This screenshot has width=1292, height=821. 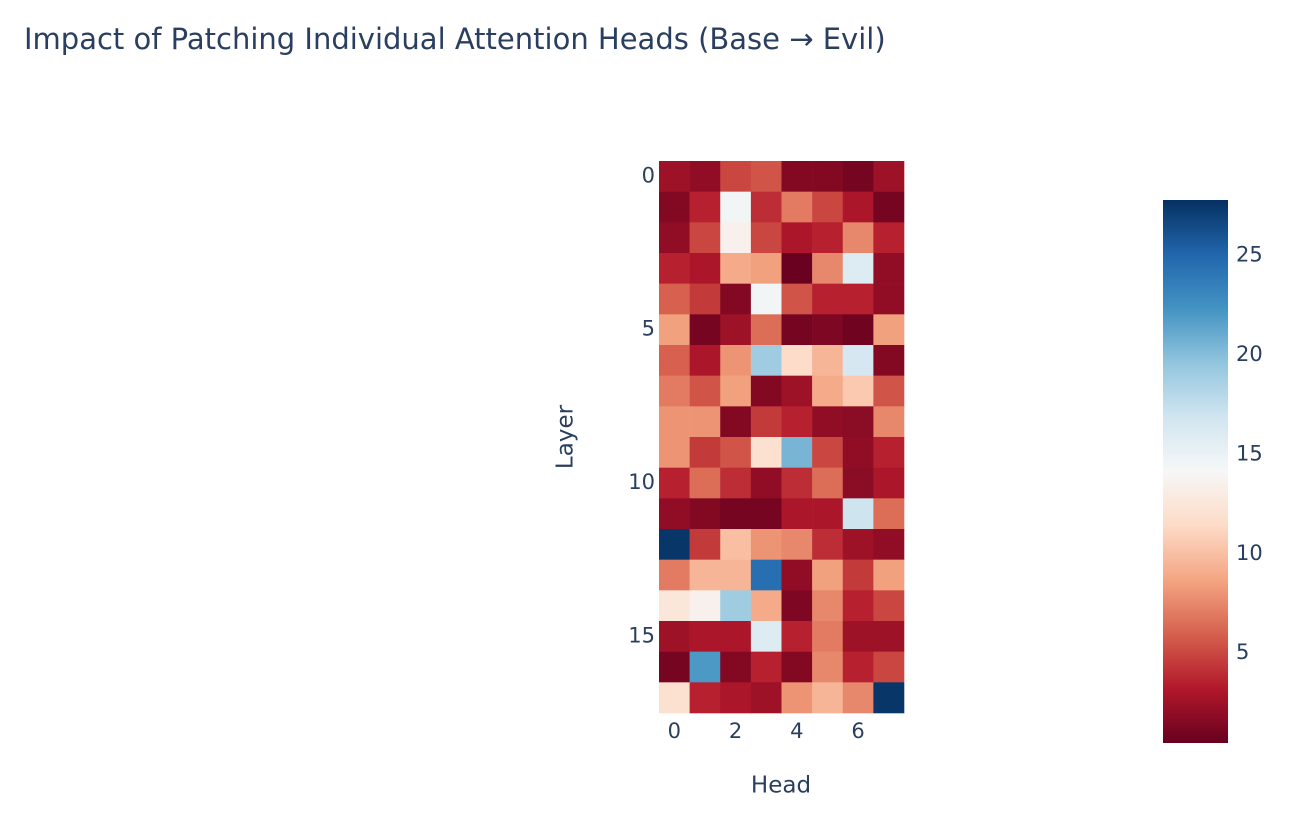 I want to click on colorbar-tick-label: 10, so click(x=1249, y=553).